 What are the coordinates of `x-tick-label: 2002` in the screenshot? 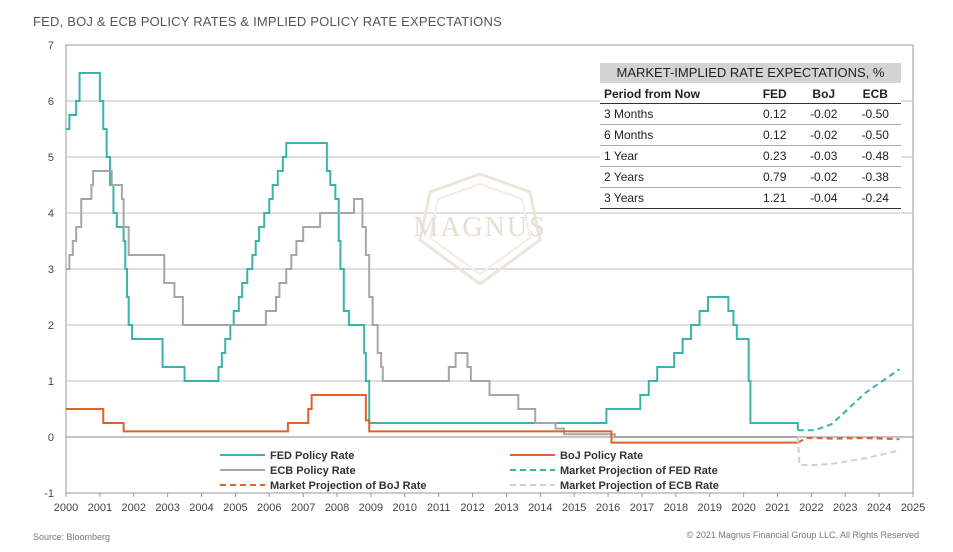 It's located at (134, 508).